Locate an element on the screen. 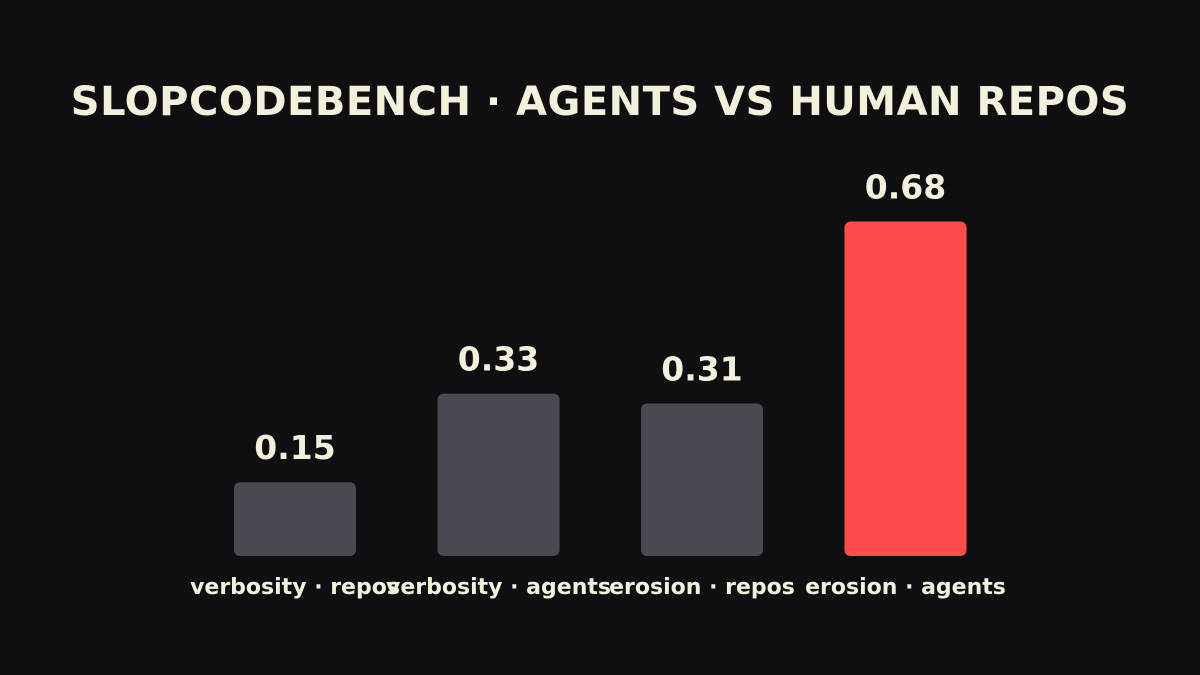 The width and height of the screenshot is (1200, 675). x-tick-label: erosion · repos is located at coordinates (702, 587).